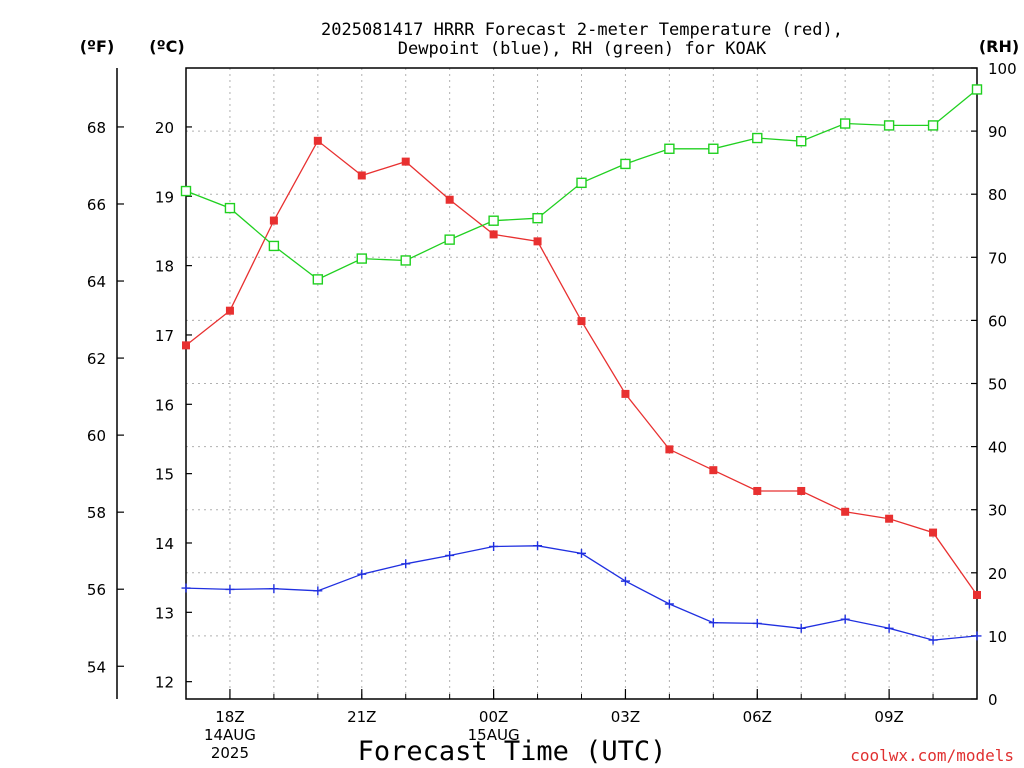  I want to click on rh-tick-label: 60, so click(997, 321).